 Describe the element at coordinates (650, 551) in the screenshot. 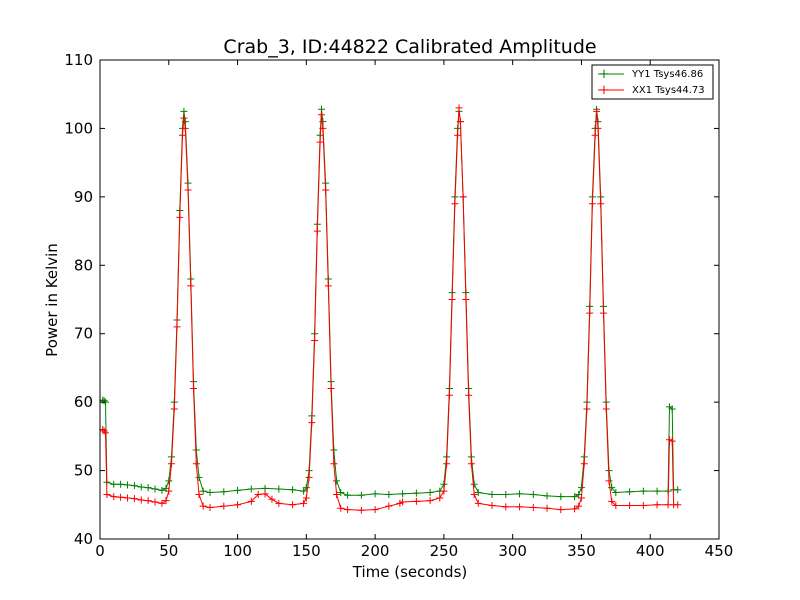

I see `x-tick-label: 400` at that location.